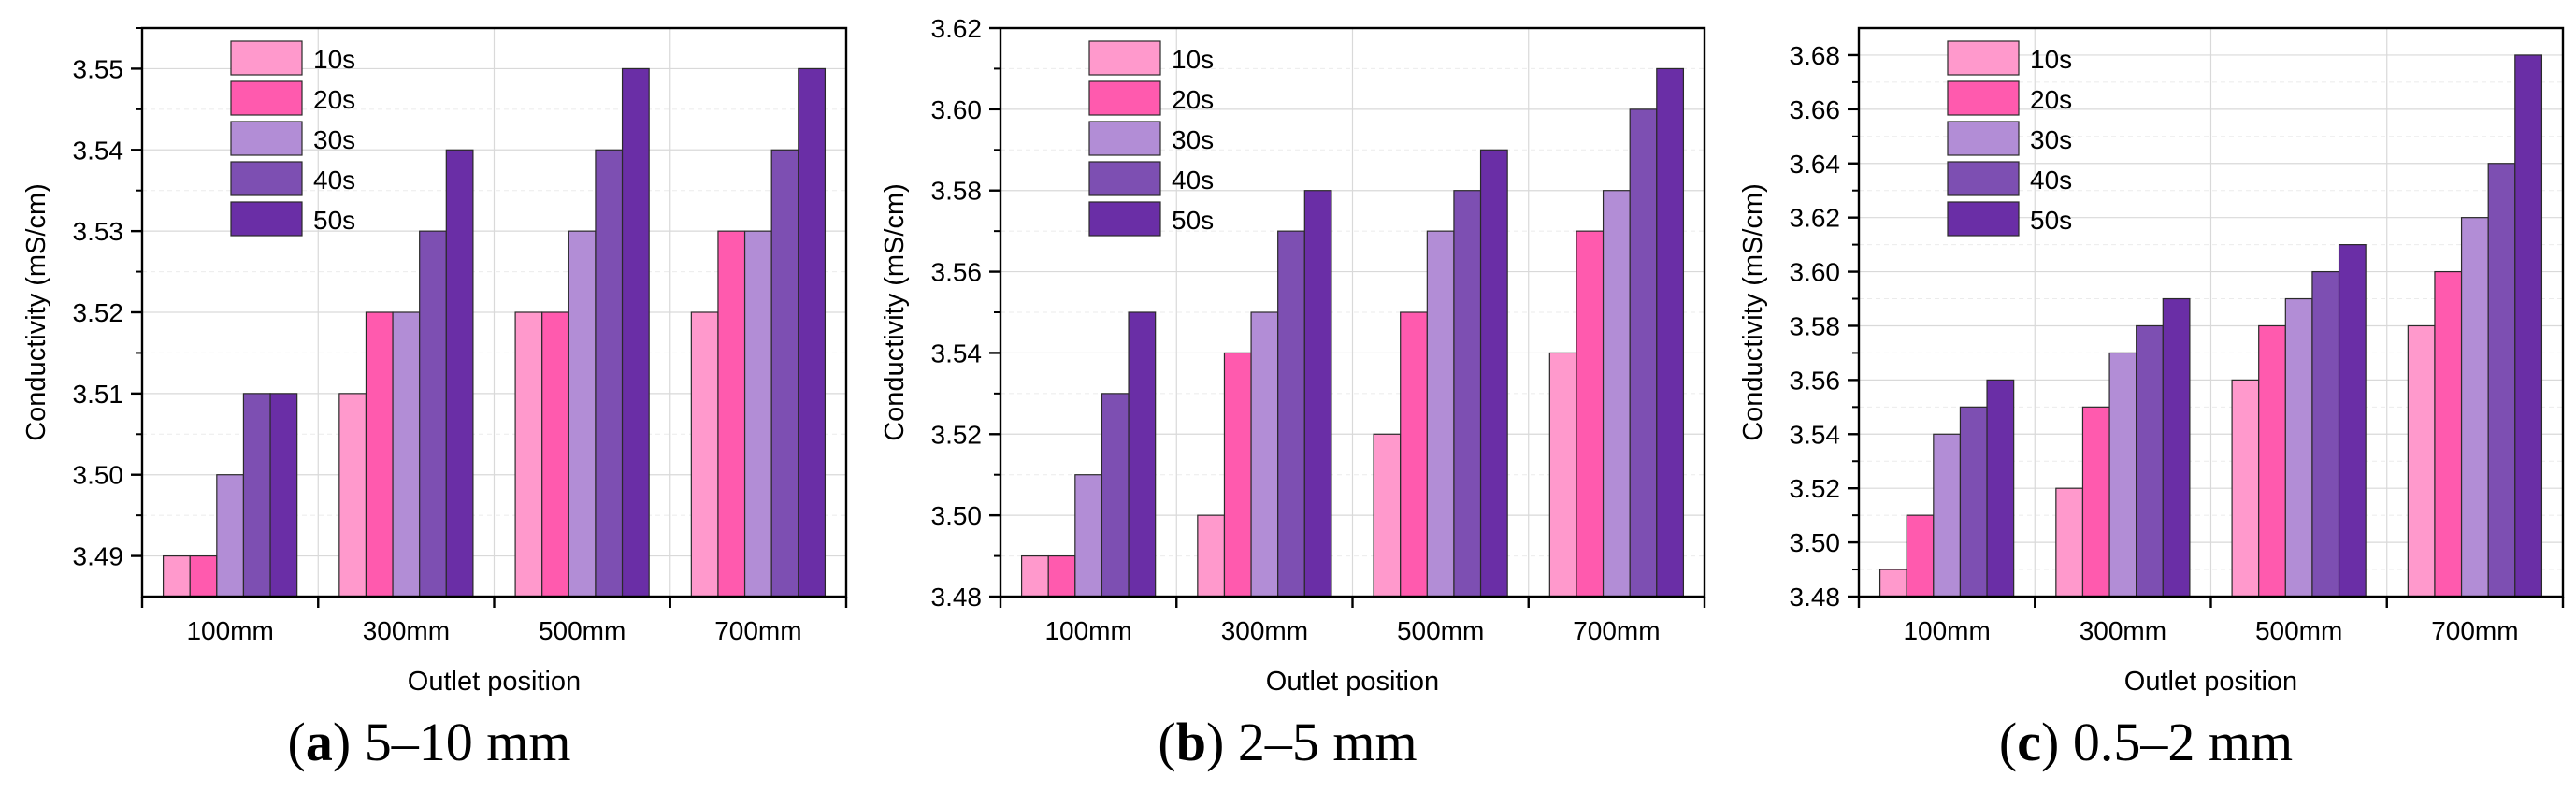  What do you see at coordinates (334, 180) in the screenshot?
I see `chart-a-legend-label: 40s` at bounding box center [334, 180].